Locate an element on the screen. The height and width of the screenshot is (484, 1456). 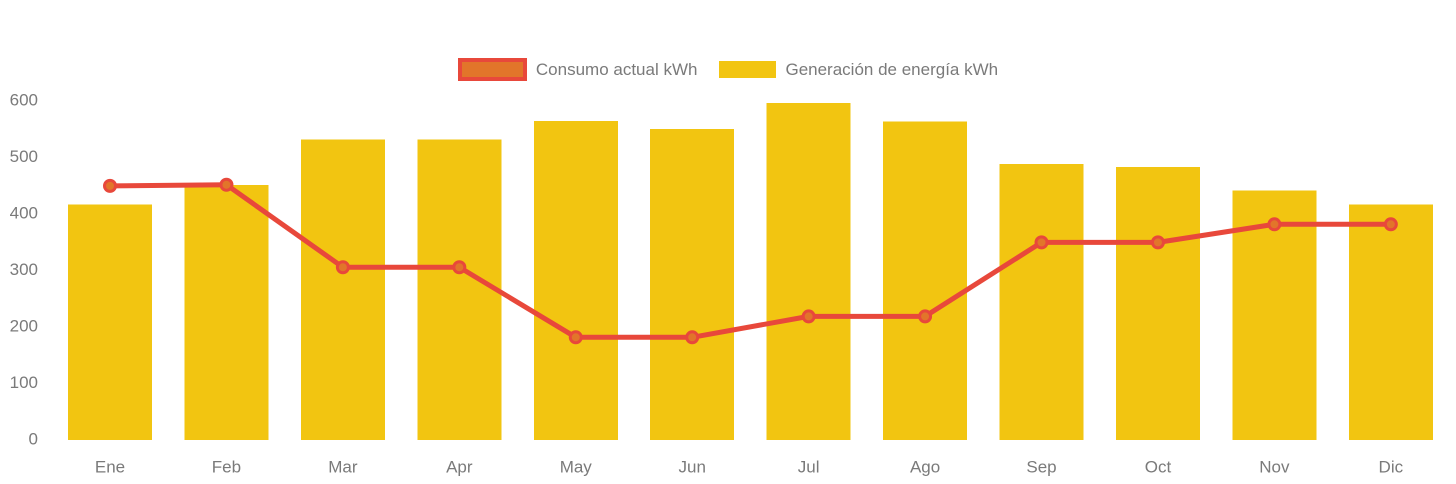
y-axis-tick-0: 0 is located at coordinates (33, 439).